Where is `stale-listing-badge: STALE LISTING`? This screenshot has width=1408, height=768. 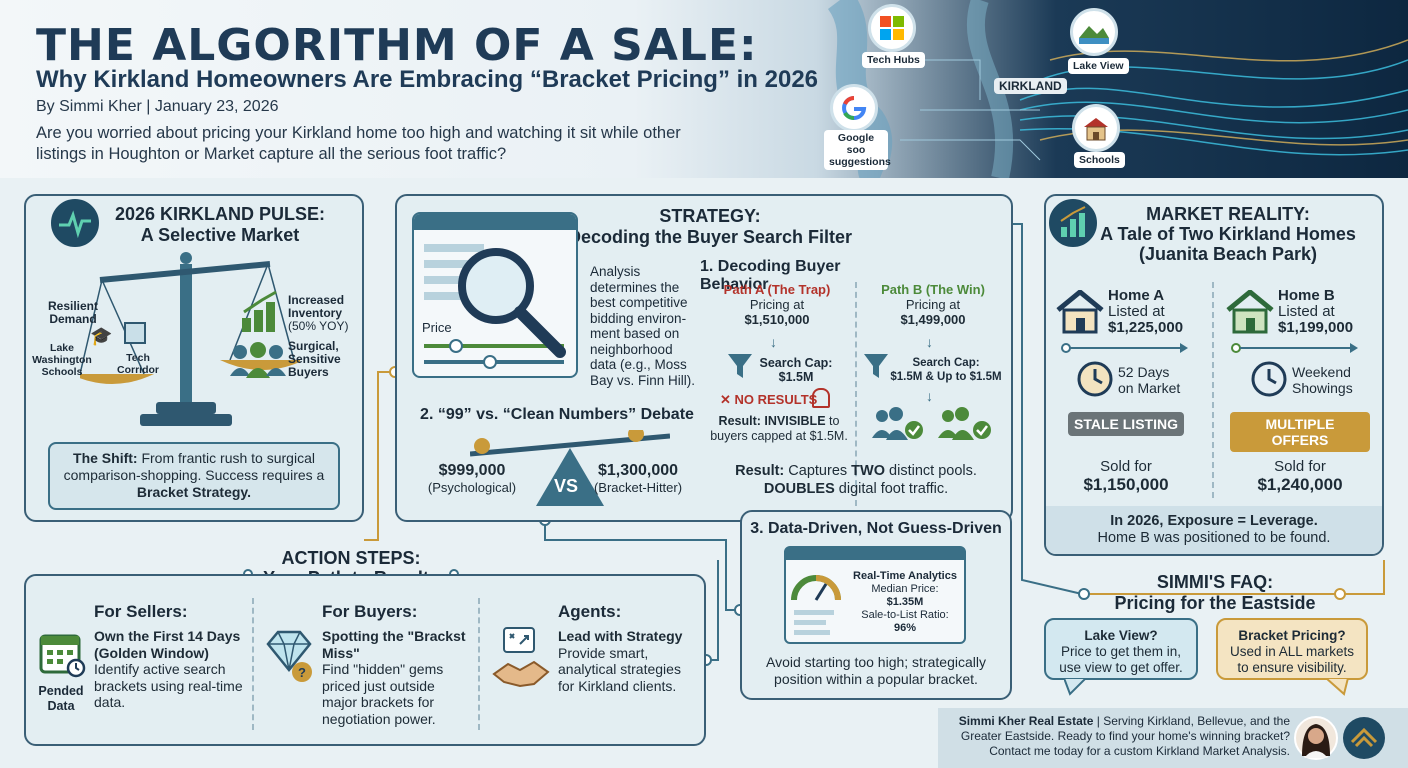
stale-listing-badge: STALE LISTING is located at coordinates (1126, 424).